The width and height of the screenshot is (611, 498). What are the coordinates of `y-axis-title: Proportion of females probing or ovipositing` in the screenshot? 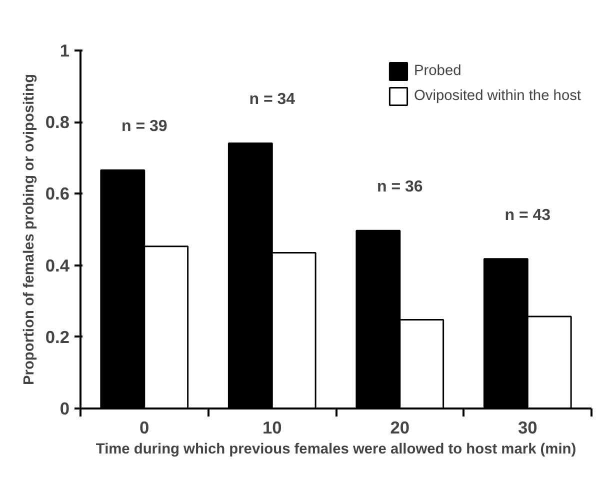 It's located at (29, 230).